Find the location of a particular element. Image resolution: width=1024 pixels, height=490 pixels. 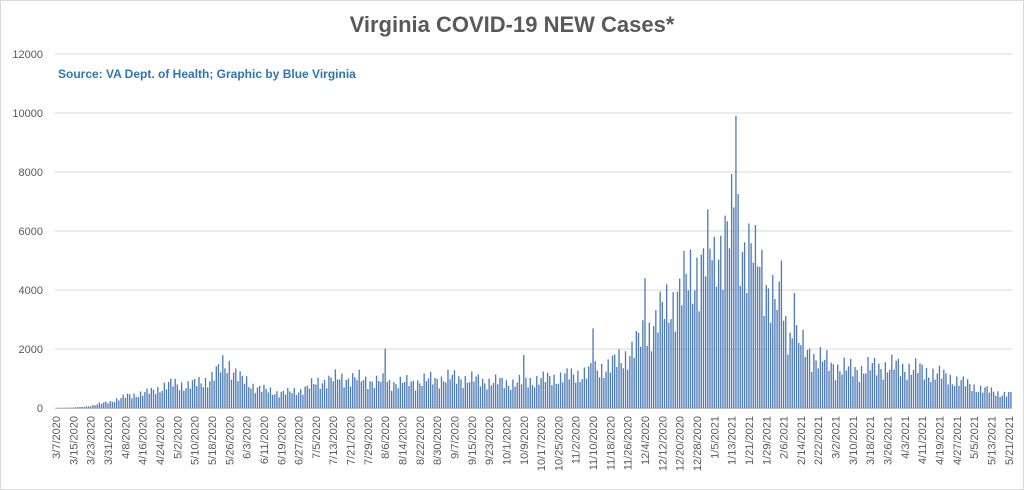

y-tick-label: 2000 is located at coordinates (31, 350).